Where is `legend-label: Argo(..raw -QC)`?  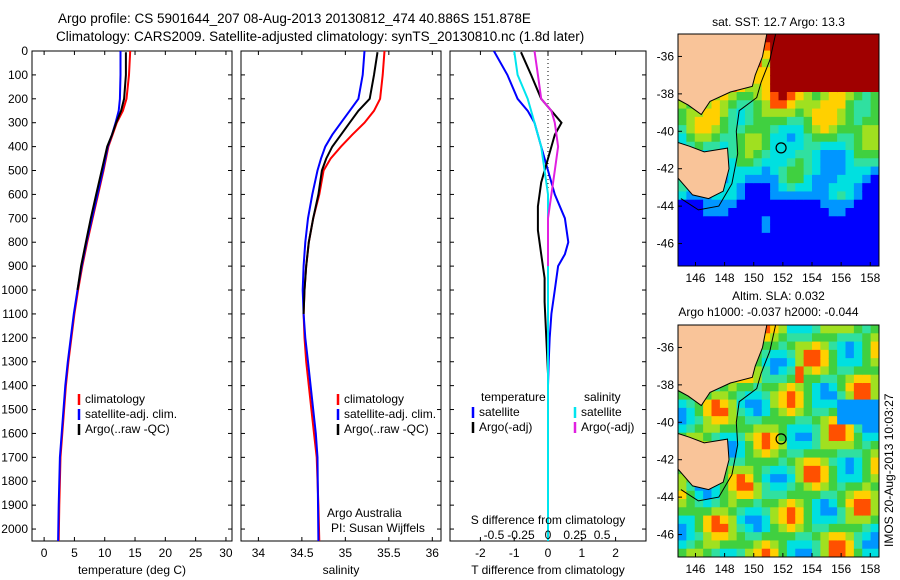 legend-label: Argo(..raw -QC) is located at coordinates (127, 429).